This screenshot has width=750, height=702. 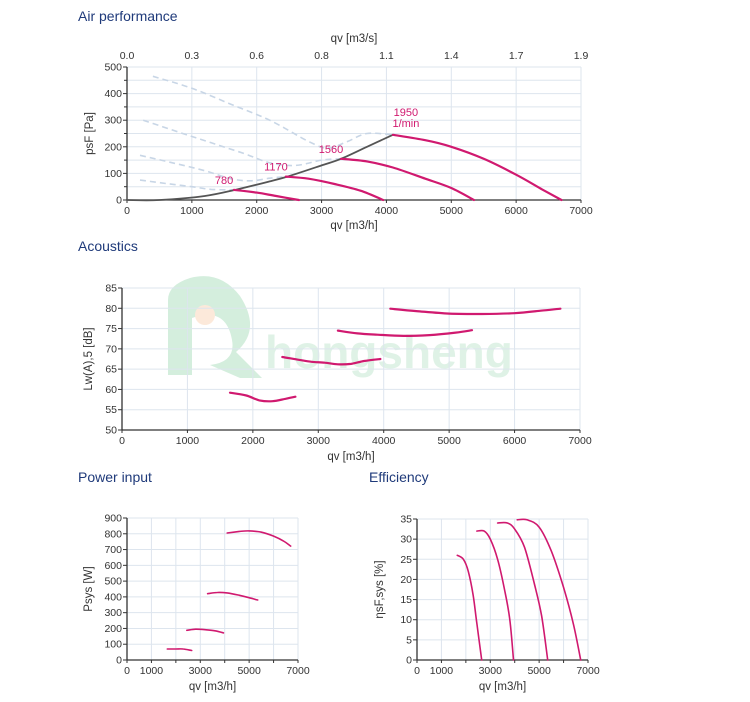 What do you see at coordinates (581, 56) in the screenshot?
I see `top-x-tick-label: 1.9` at bounding box center [581, 56].